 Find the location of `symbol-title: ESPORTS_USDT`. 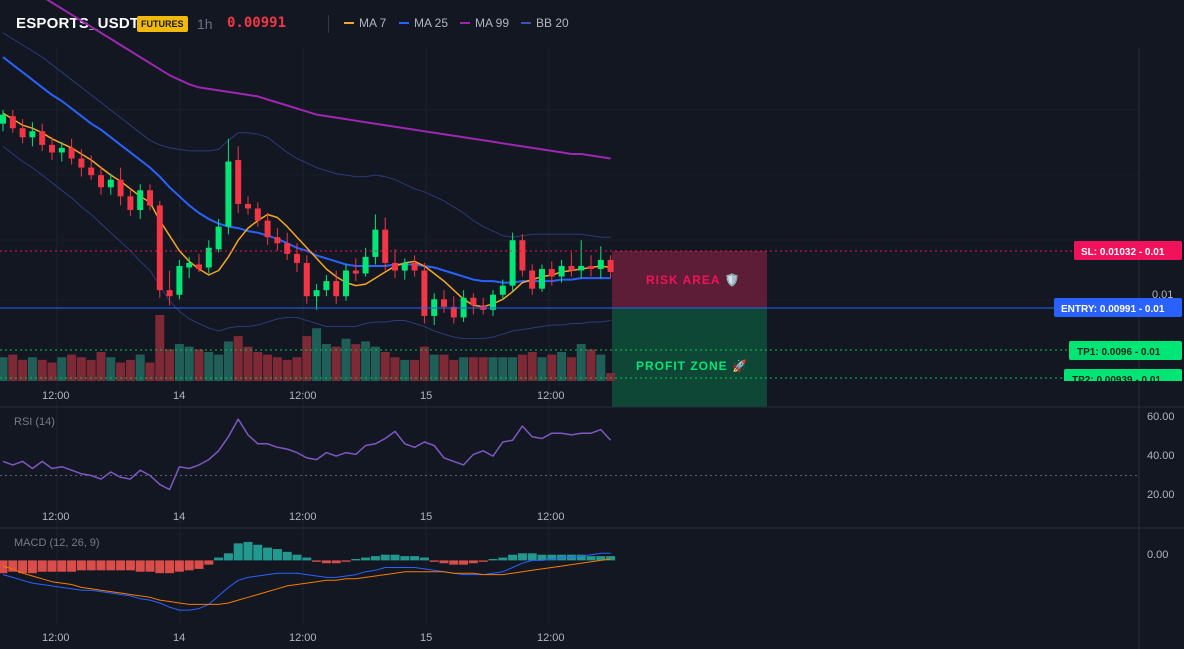

symbol-title: ESPORTS_USDT is located at coordinates (78, 23).